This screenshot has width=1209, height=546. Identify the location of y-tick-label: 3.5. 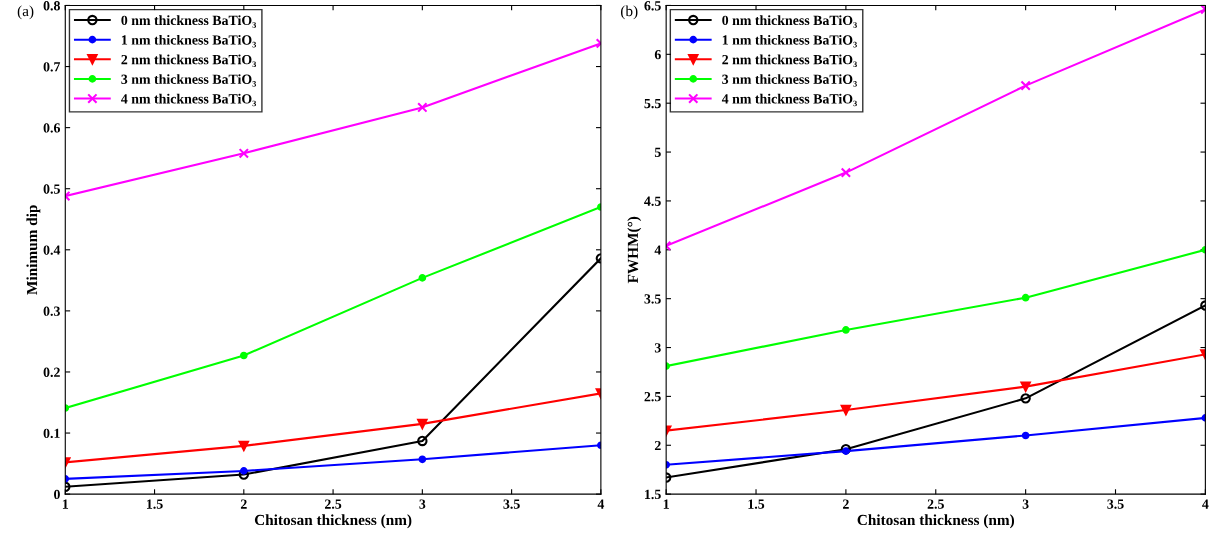
(652, 299).